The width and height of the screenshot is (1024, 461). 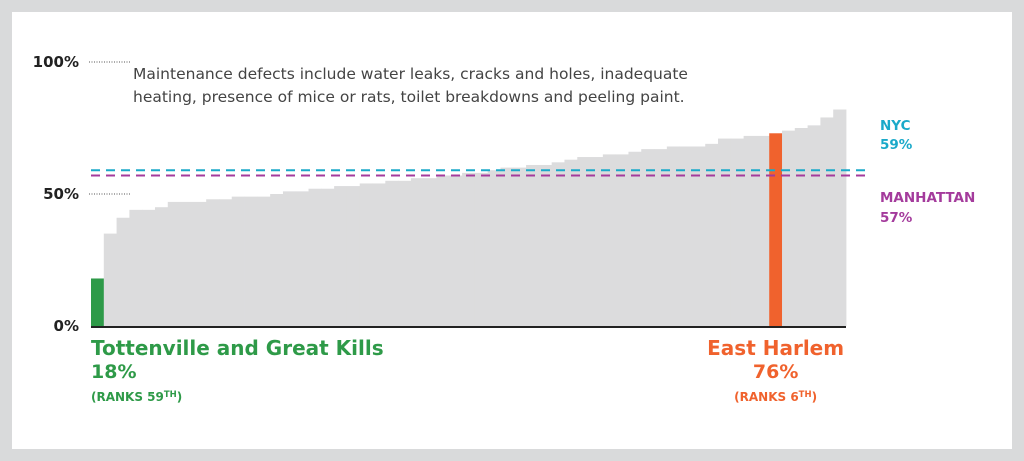 I want to click on reference-label-manhattan: MANHATTAN, so click(x=927, y=198).